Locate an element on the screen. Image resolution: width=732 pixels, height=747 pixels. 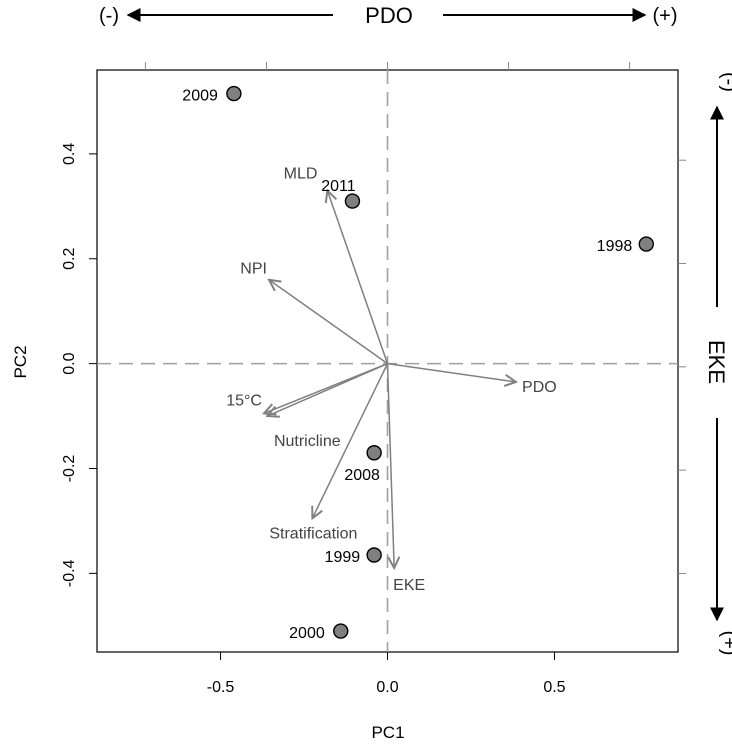
y-tick-label: 0.4 is located at coordinates (69, 154).